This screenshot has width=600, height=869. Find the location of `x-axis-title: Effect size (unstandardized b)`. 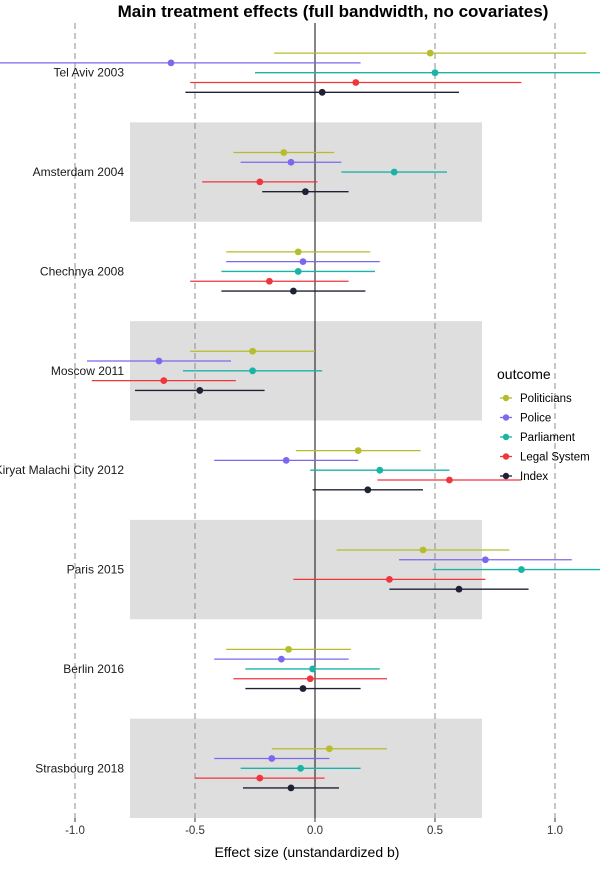

x-axis-title: Effect size (unstandardized b) is located at coordinates (307, 852).